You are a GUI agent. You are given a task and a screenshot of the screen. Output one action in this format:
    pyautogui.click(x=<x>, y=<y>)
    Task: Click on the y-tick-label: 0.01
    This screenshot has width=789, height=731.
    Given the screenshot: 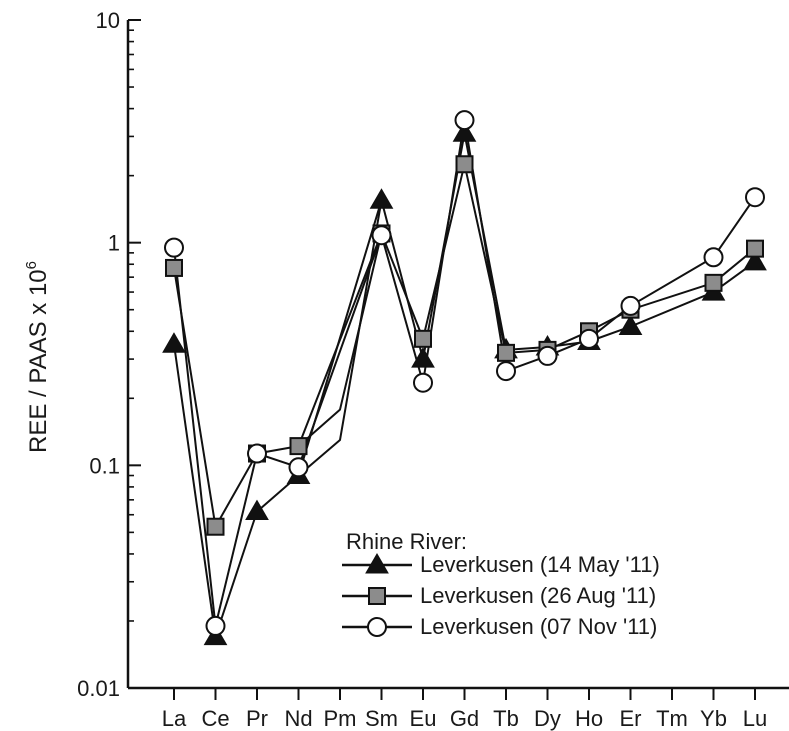 What is the action you would take?
    pyautogui.click(x=98, y=688)
    